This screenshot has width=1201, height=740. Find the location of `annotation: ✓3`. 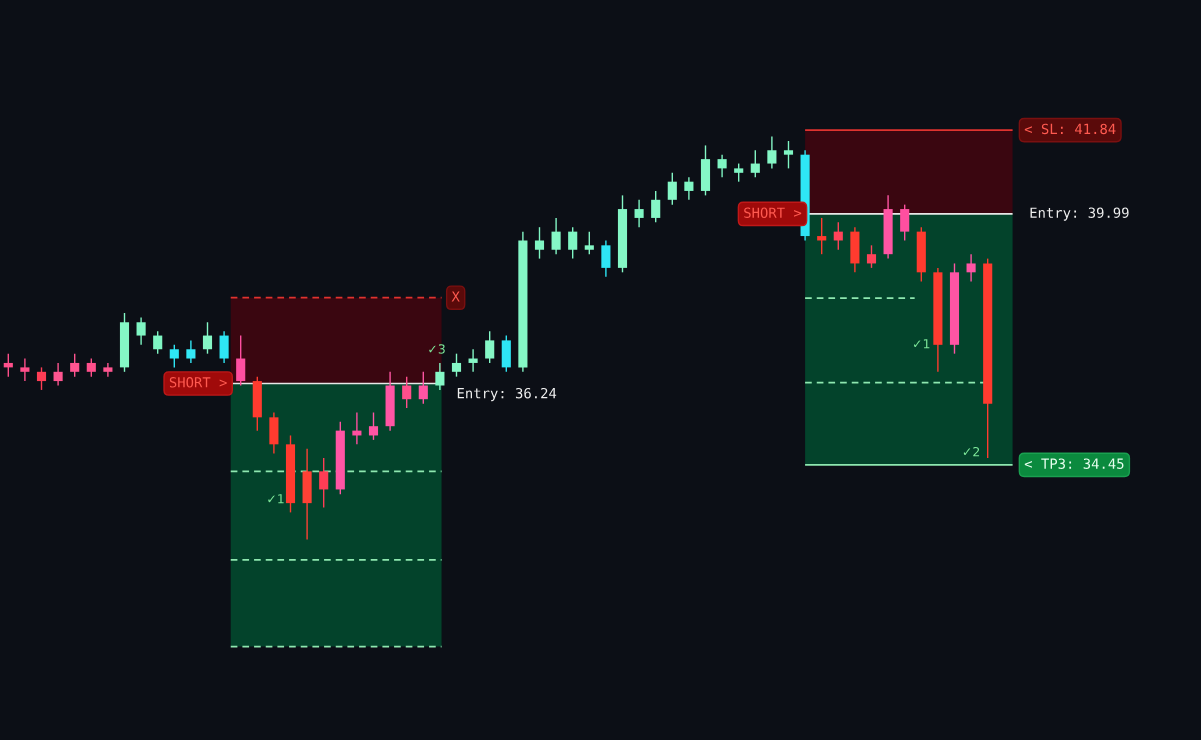

annotation: ✓3 is located at coordinates (437, 349).